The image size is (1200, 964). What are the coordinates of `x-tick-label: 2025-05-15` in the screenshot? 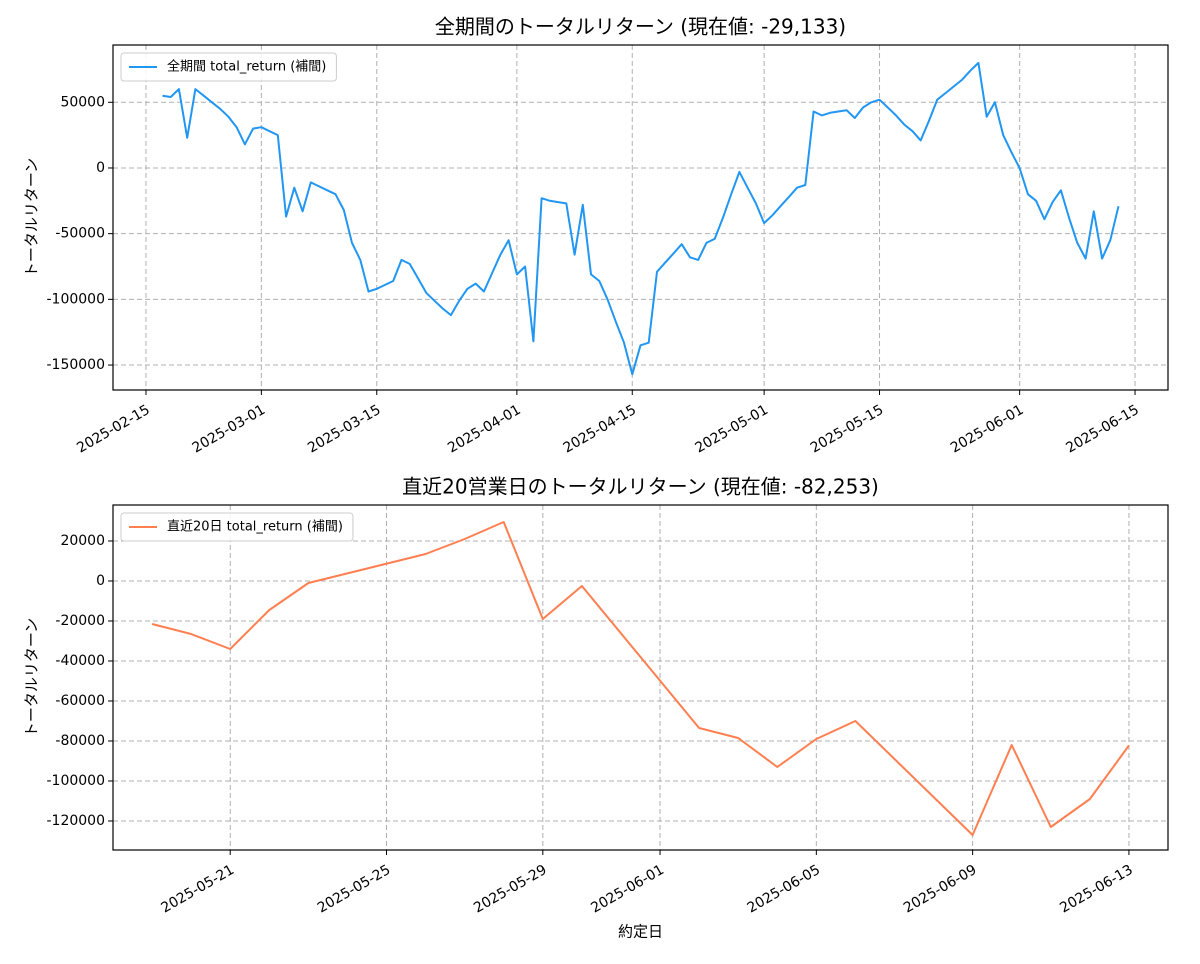 It's located at (847, 429).